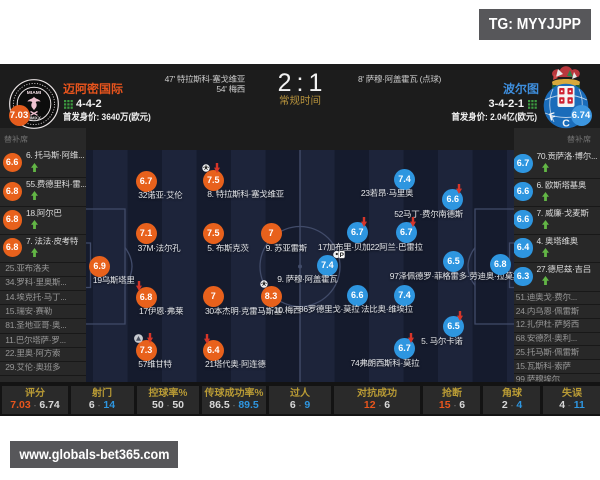 This screenshot has width=600, height=480. Describe the element at coordinates (341, 255) in the screenshot. I see `svg-text: P` at that location.